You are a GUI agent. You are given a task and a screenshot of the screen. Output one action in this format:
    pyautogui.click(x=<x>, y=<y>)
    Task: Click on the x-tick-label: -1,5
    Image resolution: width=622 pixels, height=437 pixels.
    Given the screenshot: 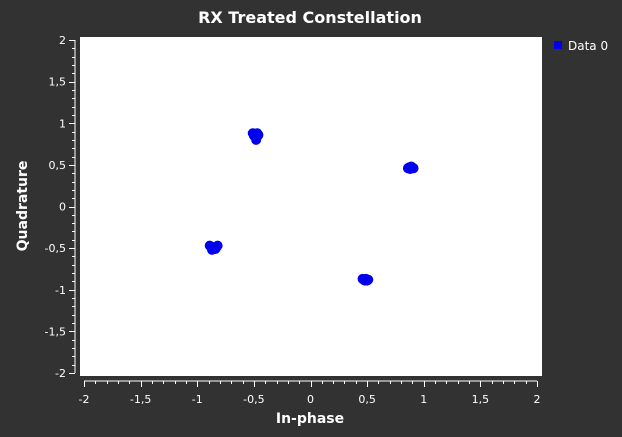 What is the action you would take?
    pyautogui.click(x=140, y=399)
    